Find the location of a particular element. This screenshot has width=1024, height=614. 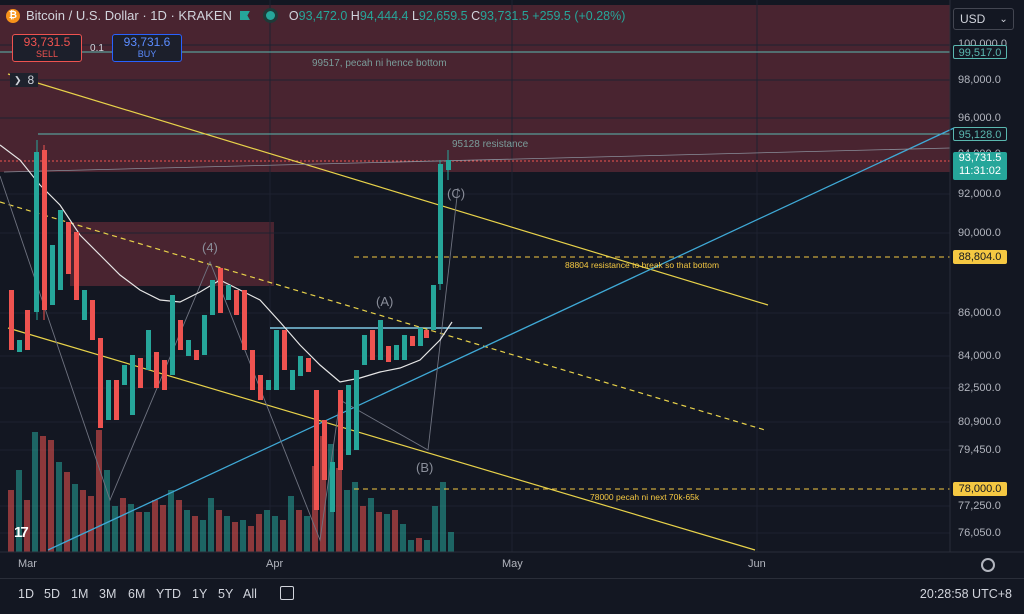

price-label: 90,000.0 is located at coordinates (979, 233).